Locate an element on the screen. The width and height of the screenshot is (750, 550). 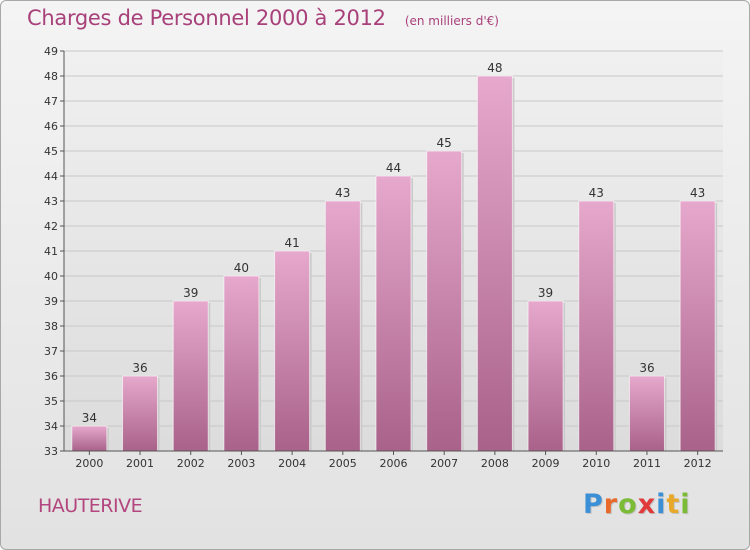
x-tick-label: 2005 is located at coordinates (343, 463).